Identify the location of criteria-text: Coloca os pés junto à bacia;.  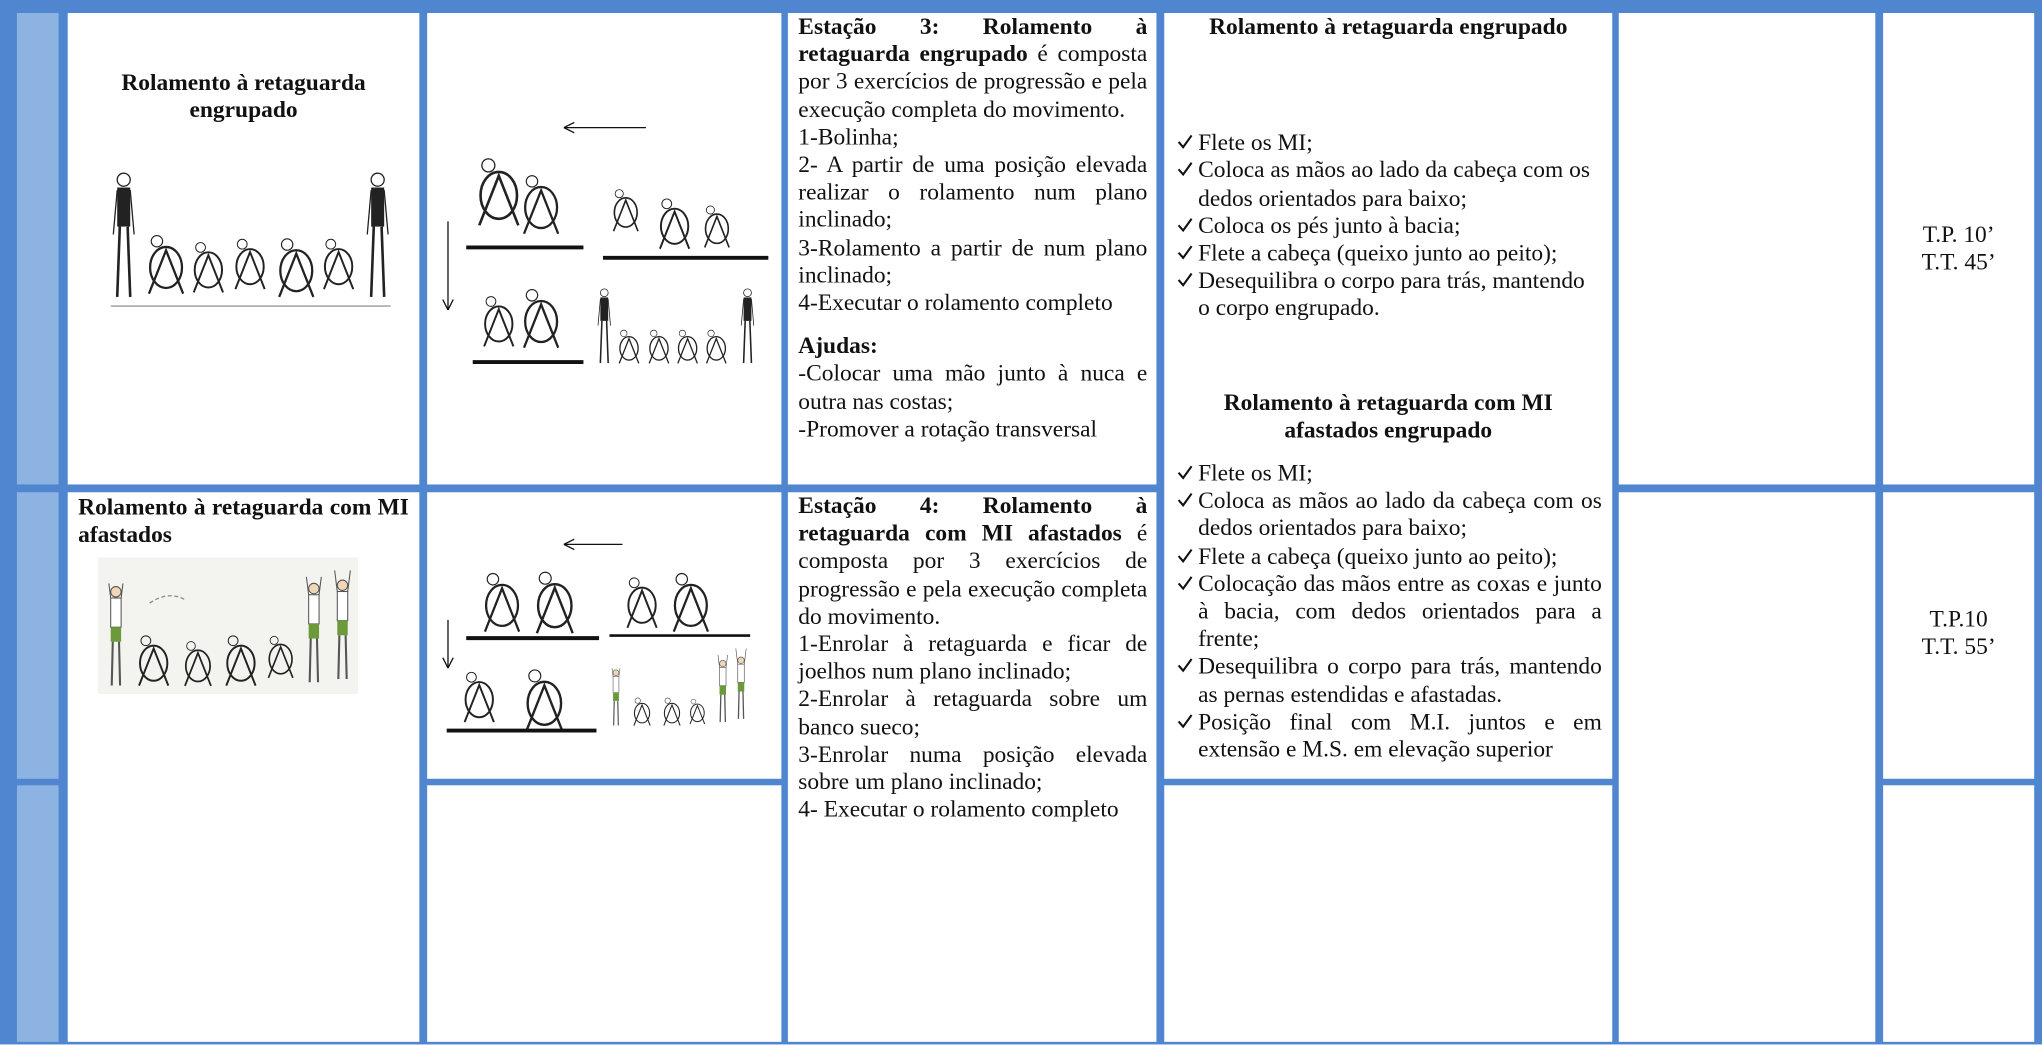
(1329, 225).